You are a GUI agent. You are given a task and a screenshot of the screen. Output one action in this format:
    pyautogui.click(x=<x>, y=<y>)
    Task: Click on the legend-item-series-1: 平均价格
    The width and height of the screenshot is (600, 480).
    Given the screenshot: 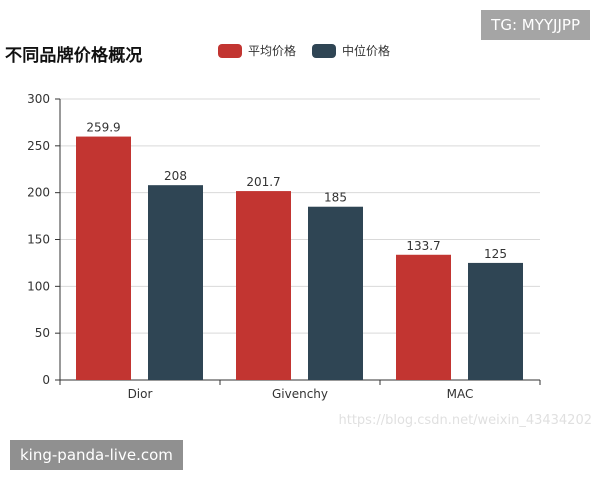 What is the action you would take?
    pyautogui.click(x=257, y=50)
    